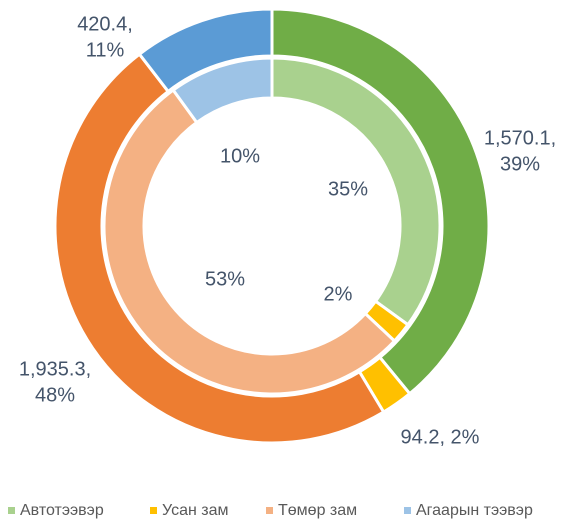 This screenshot has height=522, width=561. I want to click on legend-label: Агаарын тээвэр, so click(474, 510).